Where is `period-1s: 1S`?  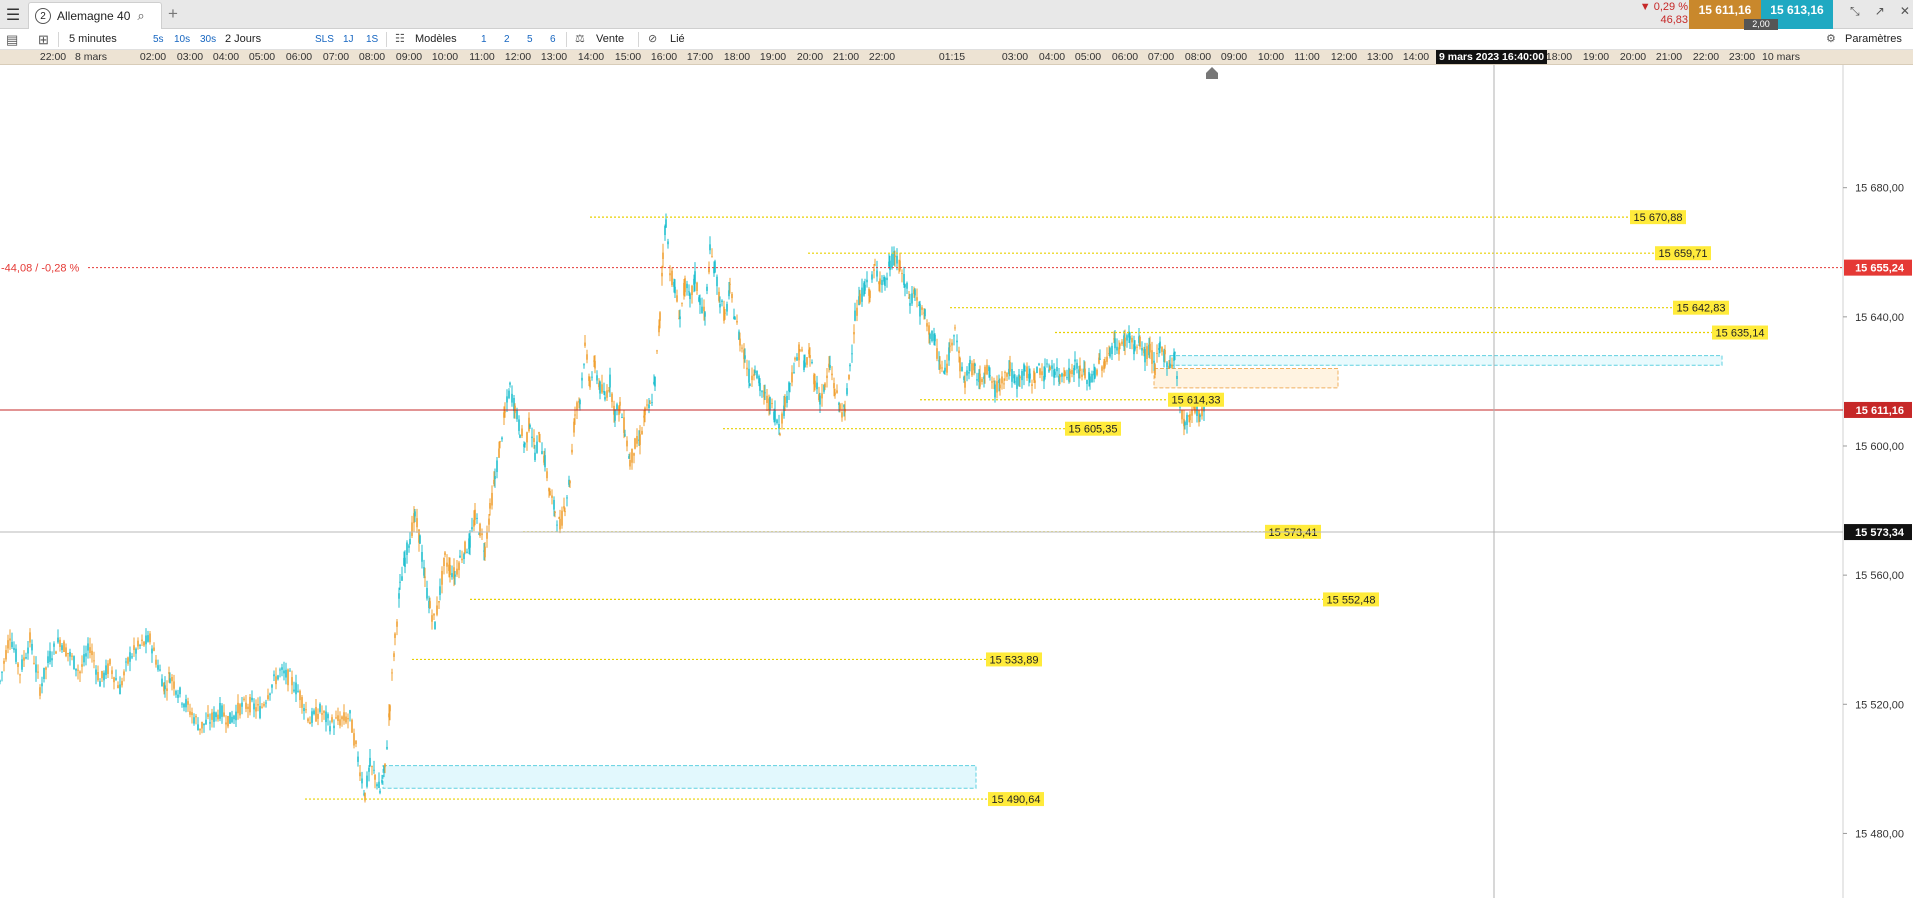 period-1s: 1S is located at coordinates (372, 39).